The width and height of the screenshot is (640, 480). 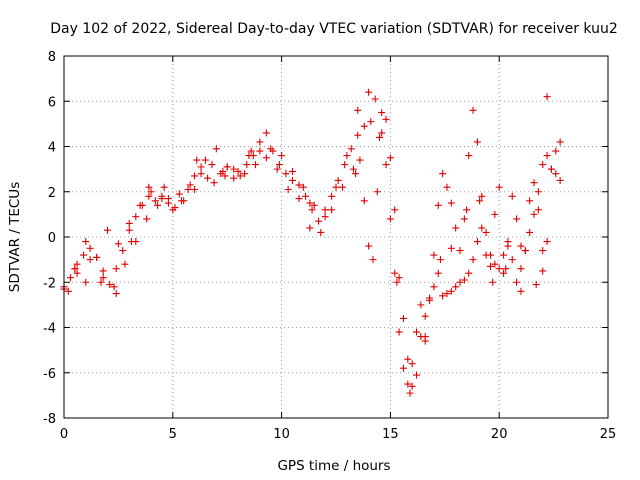 I want to click on x-tick-label: 25, so click(x=608, y=434).